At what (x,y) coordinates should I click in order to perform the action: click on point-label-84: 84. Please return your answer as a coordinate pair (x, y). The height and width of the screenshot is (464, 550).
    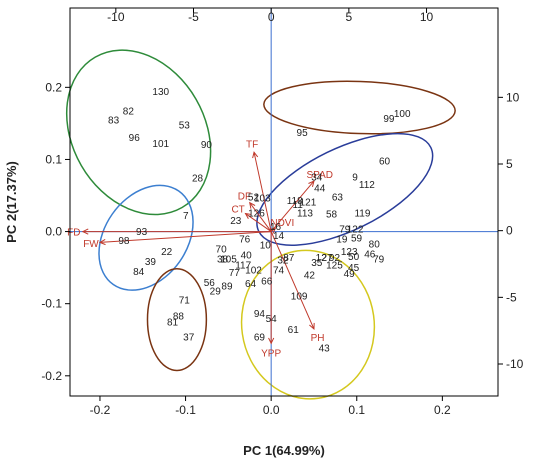
    Looking at the image, I should click on (139, 272).